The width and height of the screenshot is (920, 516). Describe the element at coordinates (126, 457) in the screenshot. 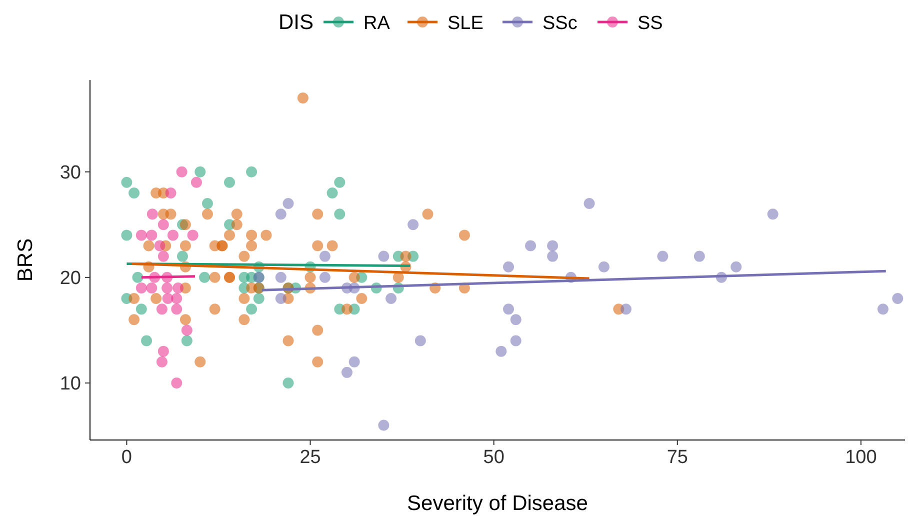

I see `x-tick-label: 0` at that location.